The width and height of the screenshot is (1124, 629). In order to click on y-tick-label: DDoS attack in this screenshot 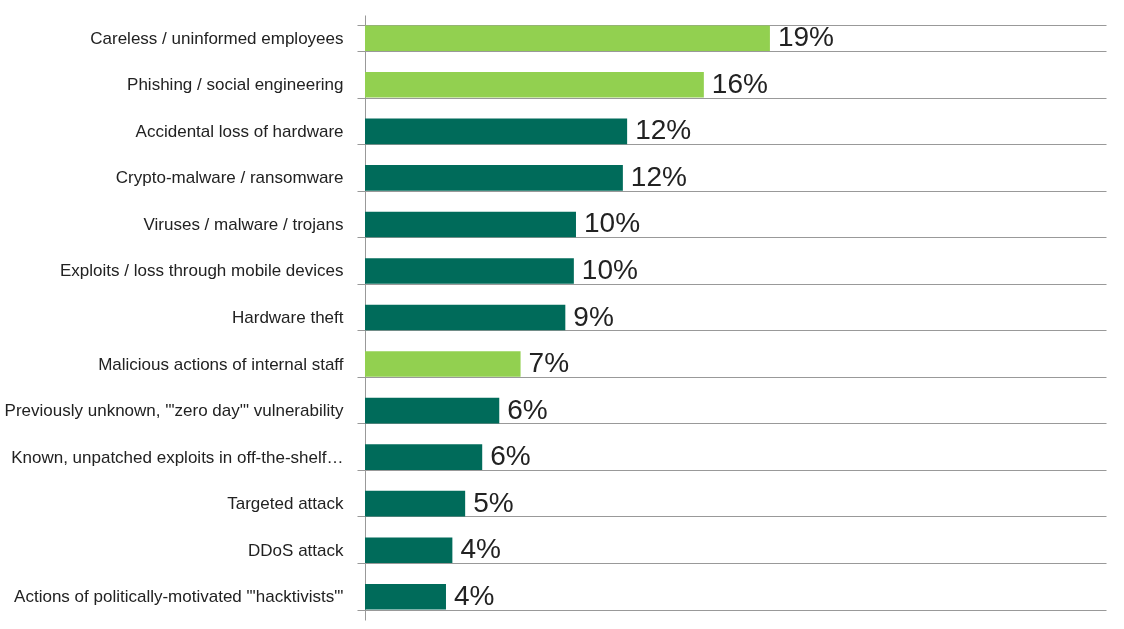, I will do `click(296, 550)`.